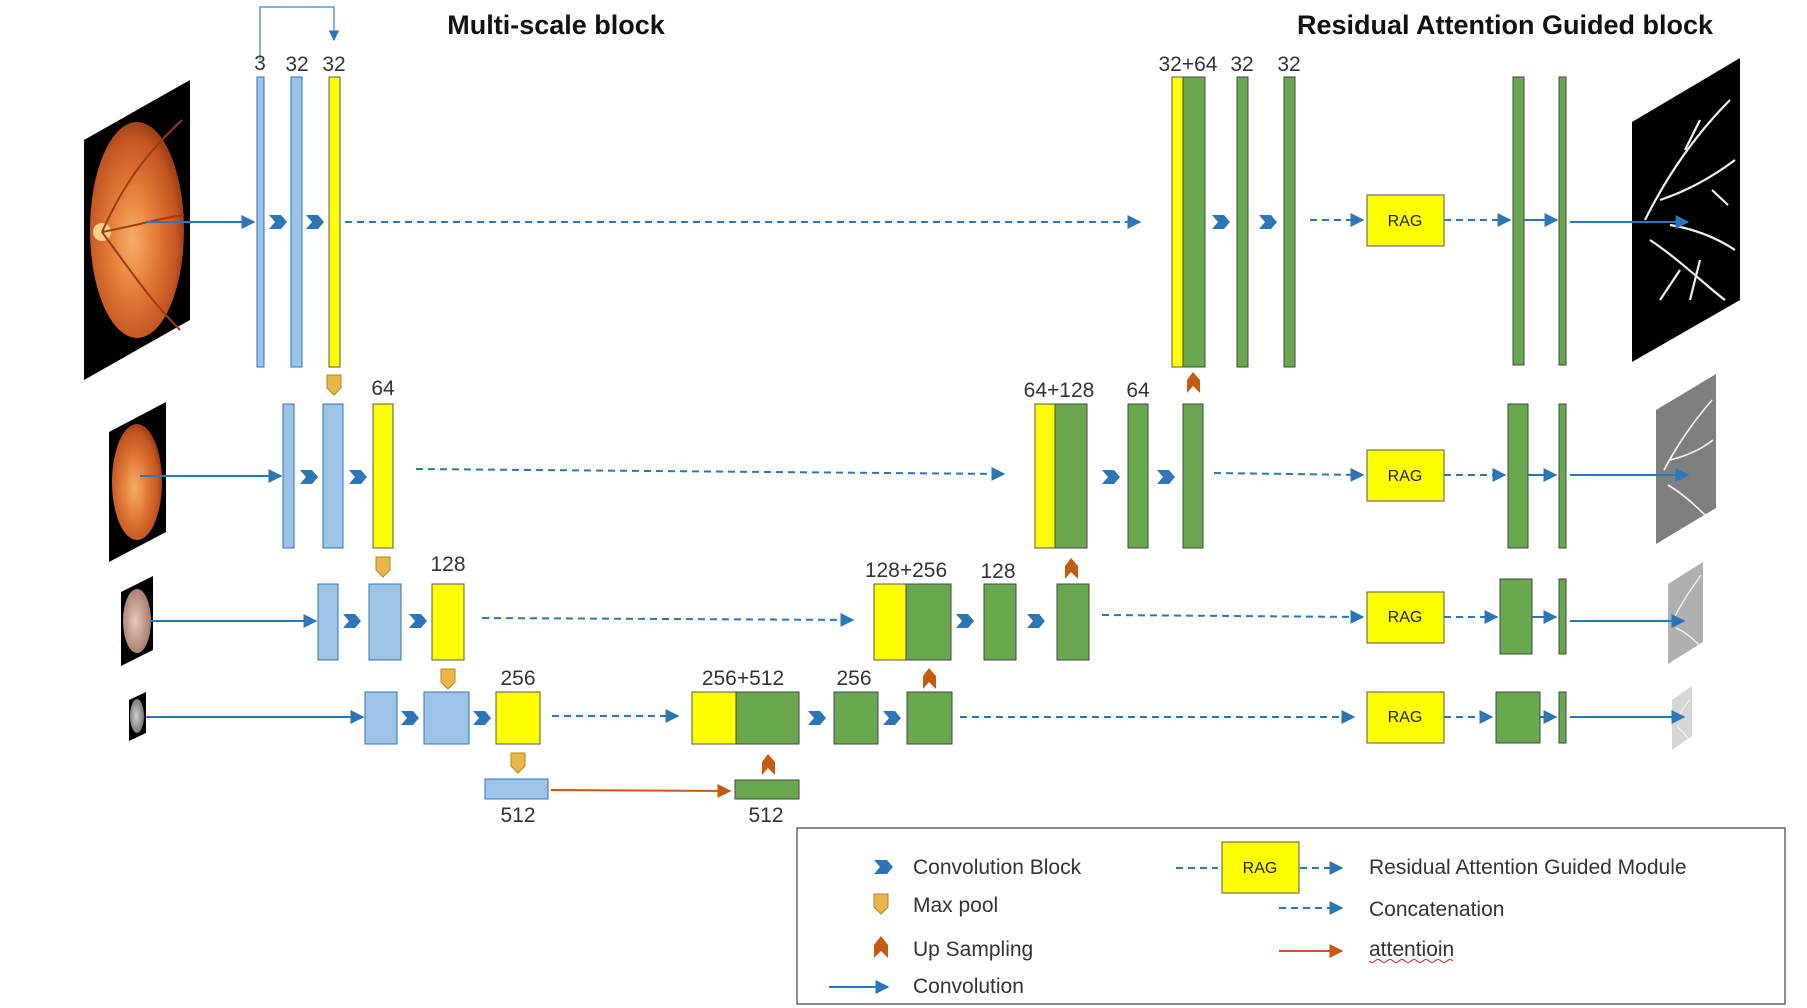 The height and width of the screenshot is (1008, 1807). What do you see at coordinates (447, 564) in the screenshot?
I see `label-l3-c: 128` at bounding box center [447, 564].